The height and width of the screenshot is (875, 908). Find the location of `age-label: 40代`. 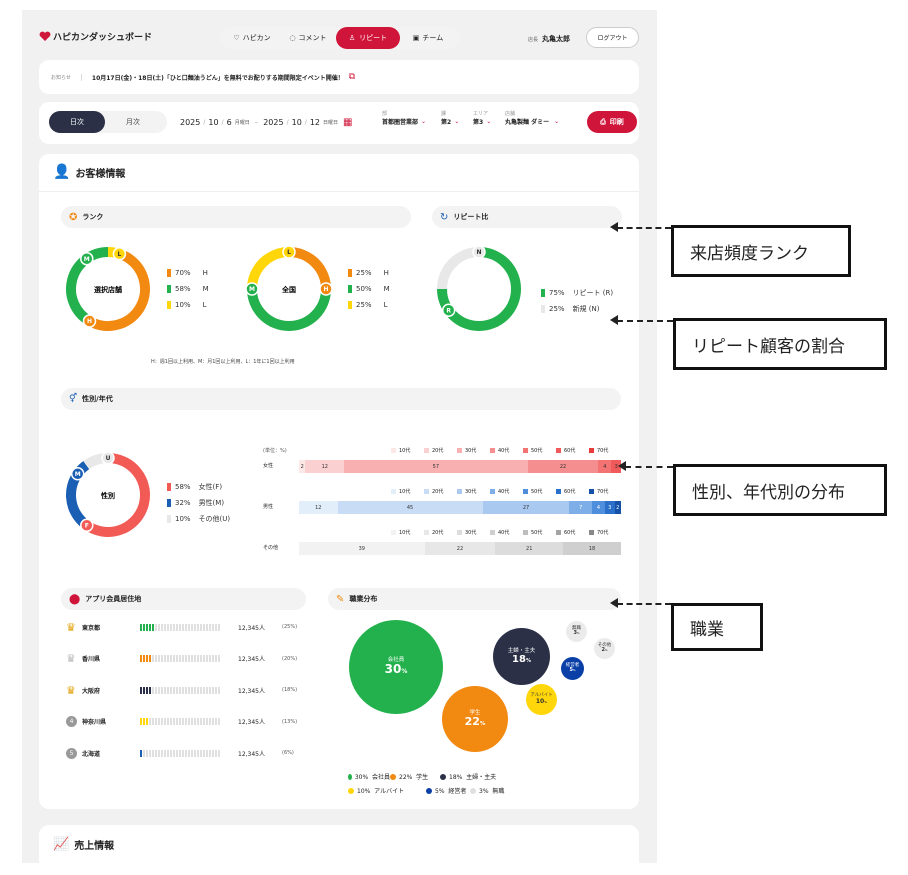

age-label: 40代 is located at coordinates (504, 492).